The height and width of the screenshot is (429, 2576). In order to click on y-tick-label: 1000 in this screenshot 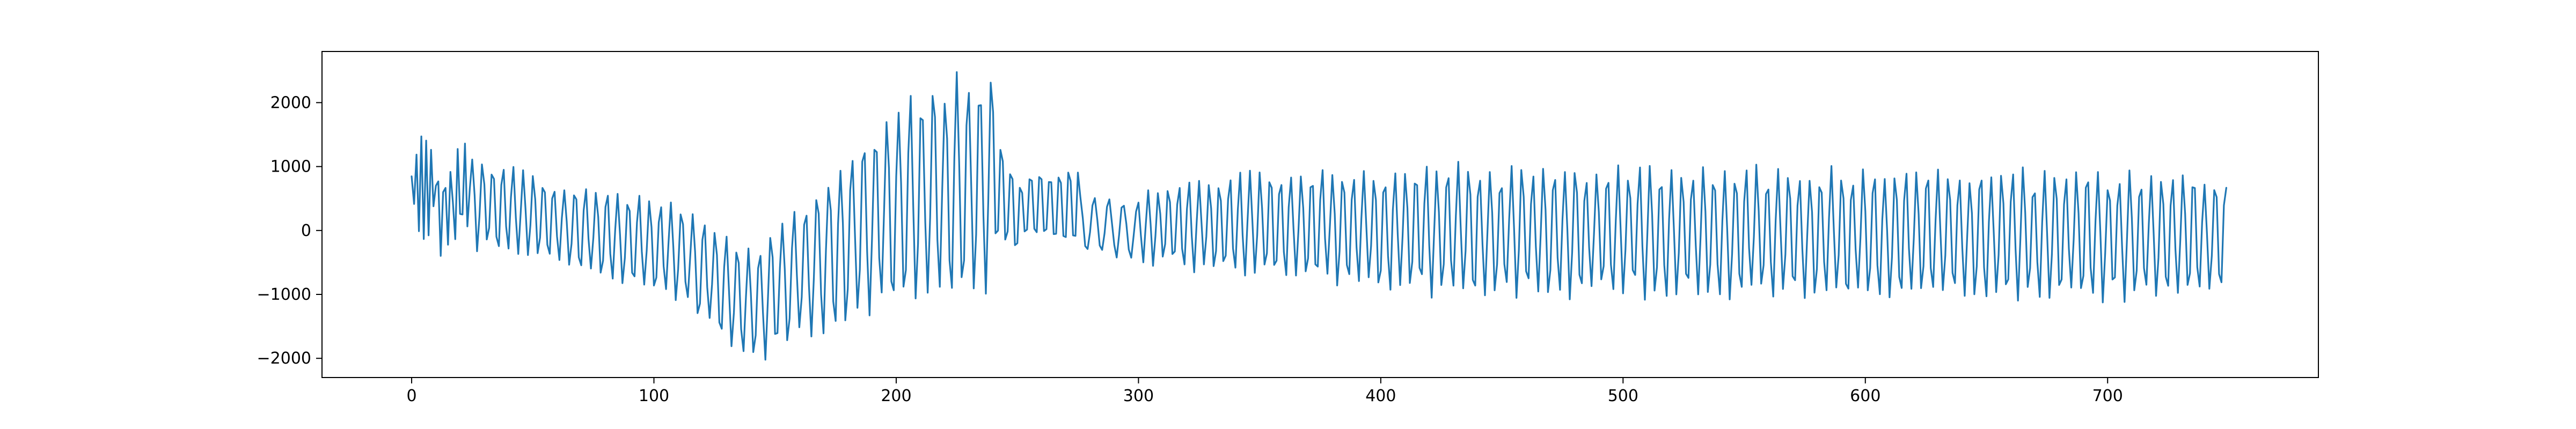, I will do `click(290, 167)`.